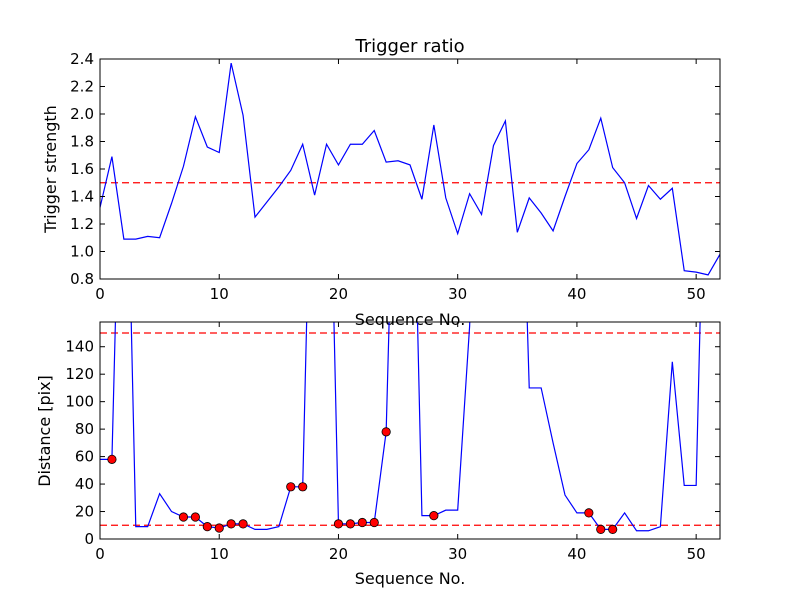 The width and height of the screenshot is (800, 600). I want to click on y-tick-label: 100, so click(79, 402).